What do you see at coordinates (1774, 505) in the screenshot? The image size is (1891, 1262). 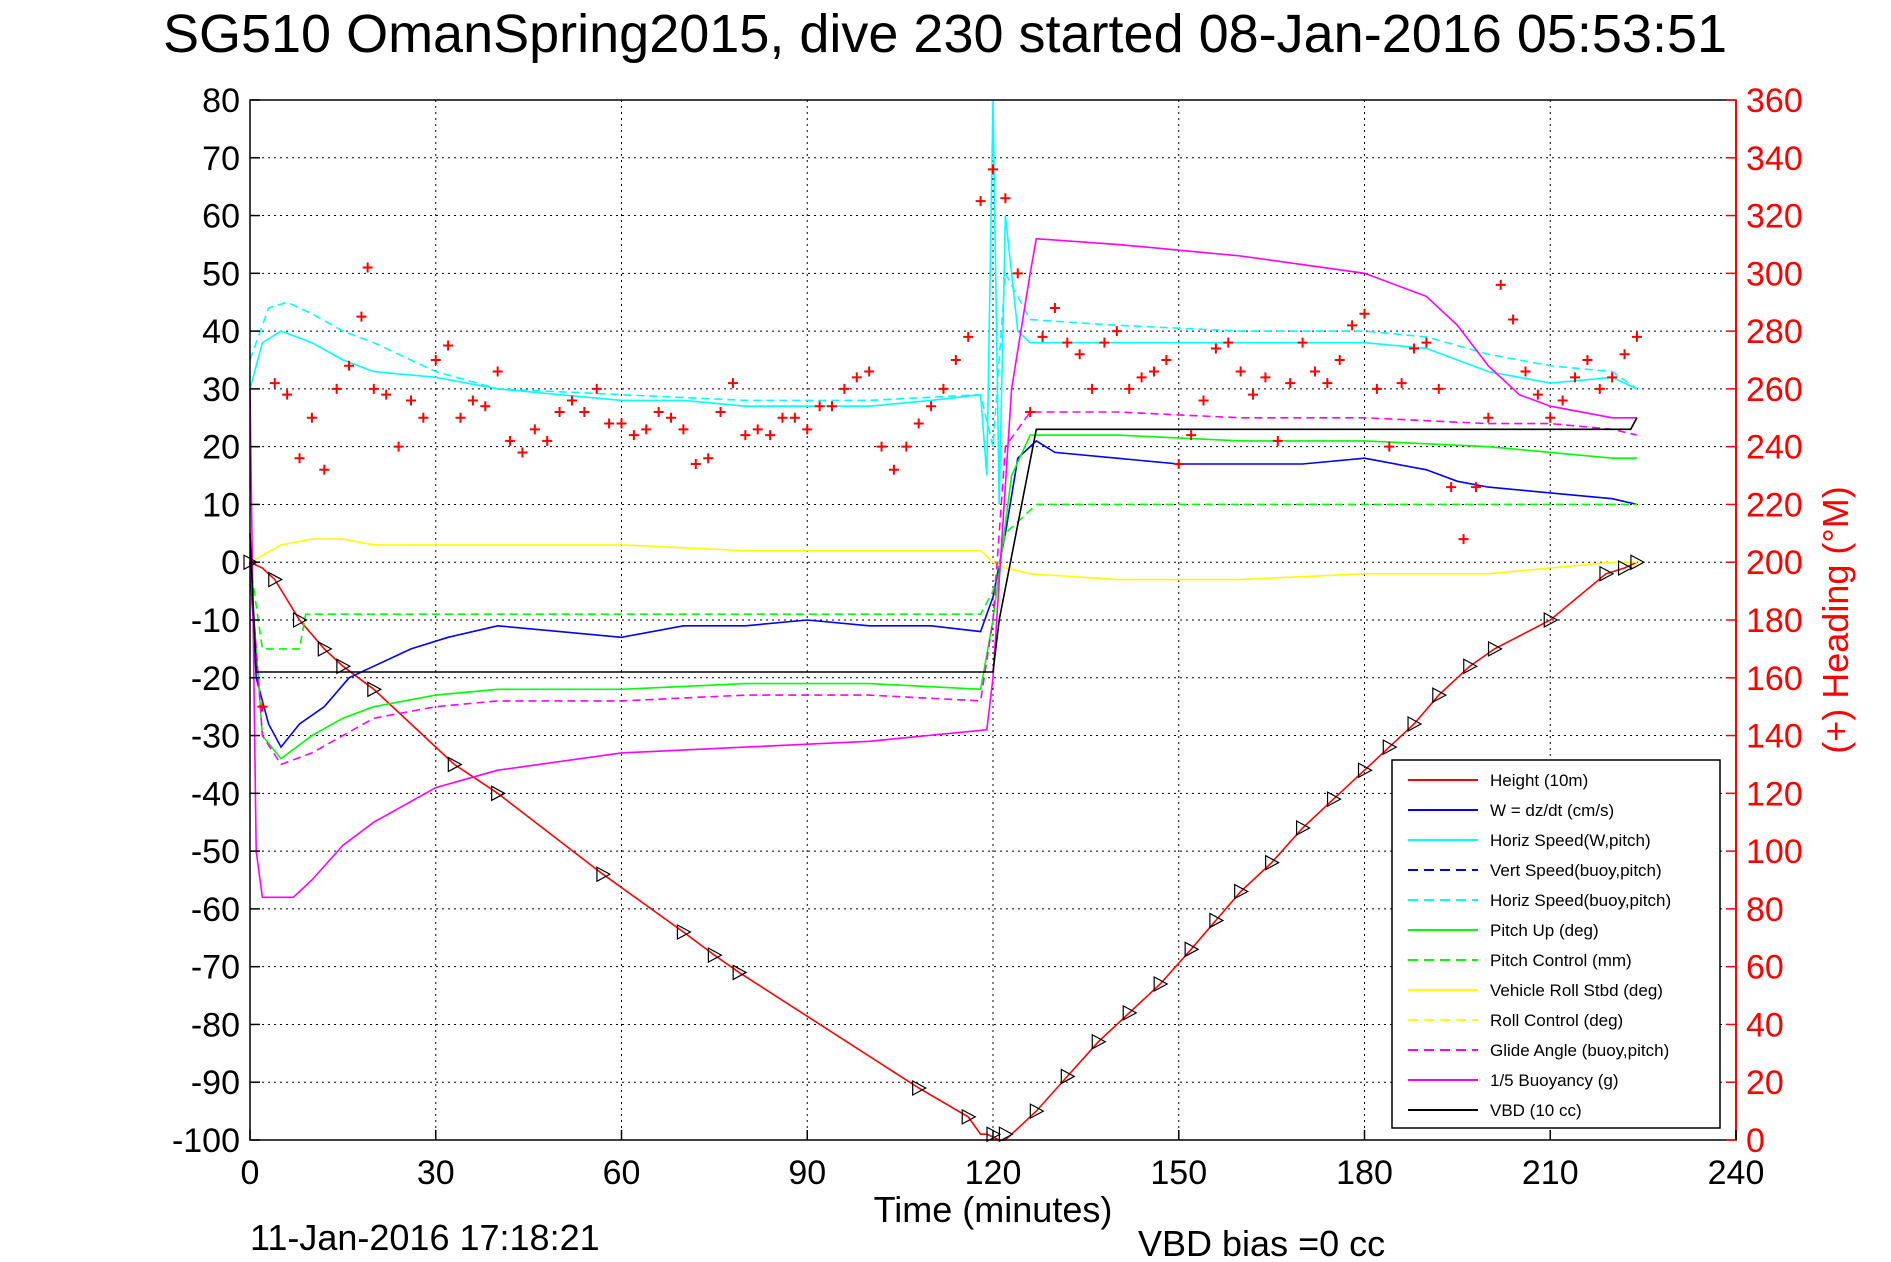 I see `y-right-tick-label: 220` at bounding box center [1774, 505].